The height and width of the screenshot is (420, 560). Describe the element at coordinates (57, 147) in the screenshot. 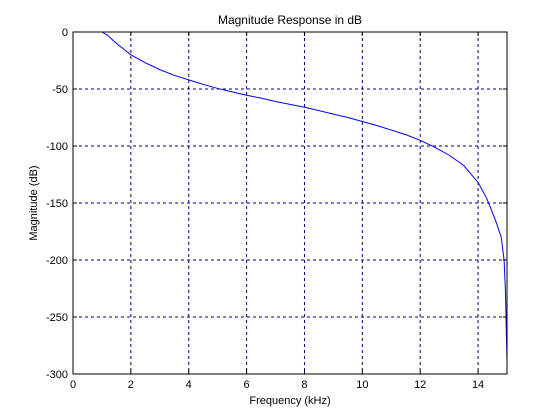

I see `y-tick-label: -100` at that location.